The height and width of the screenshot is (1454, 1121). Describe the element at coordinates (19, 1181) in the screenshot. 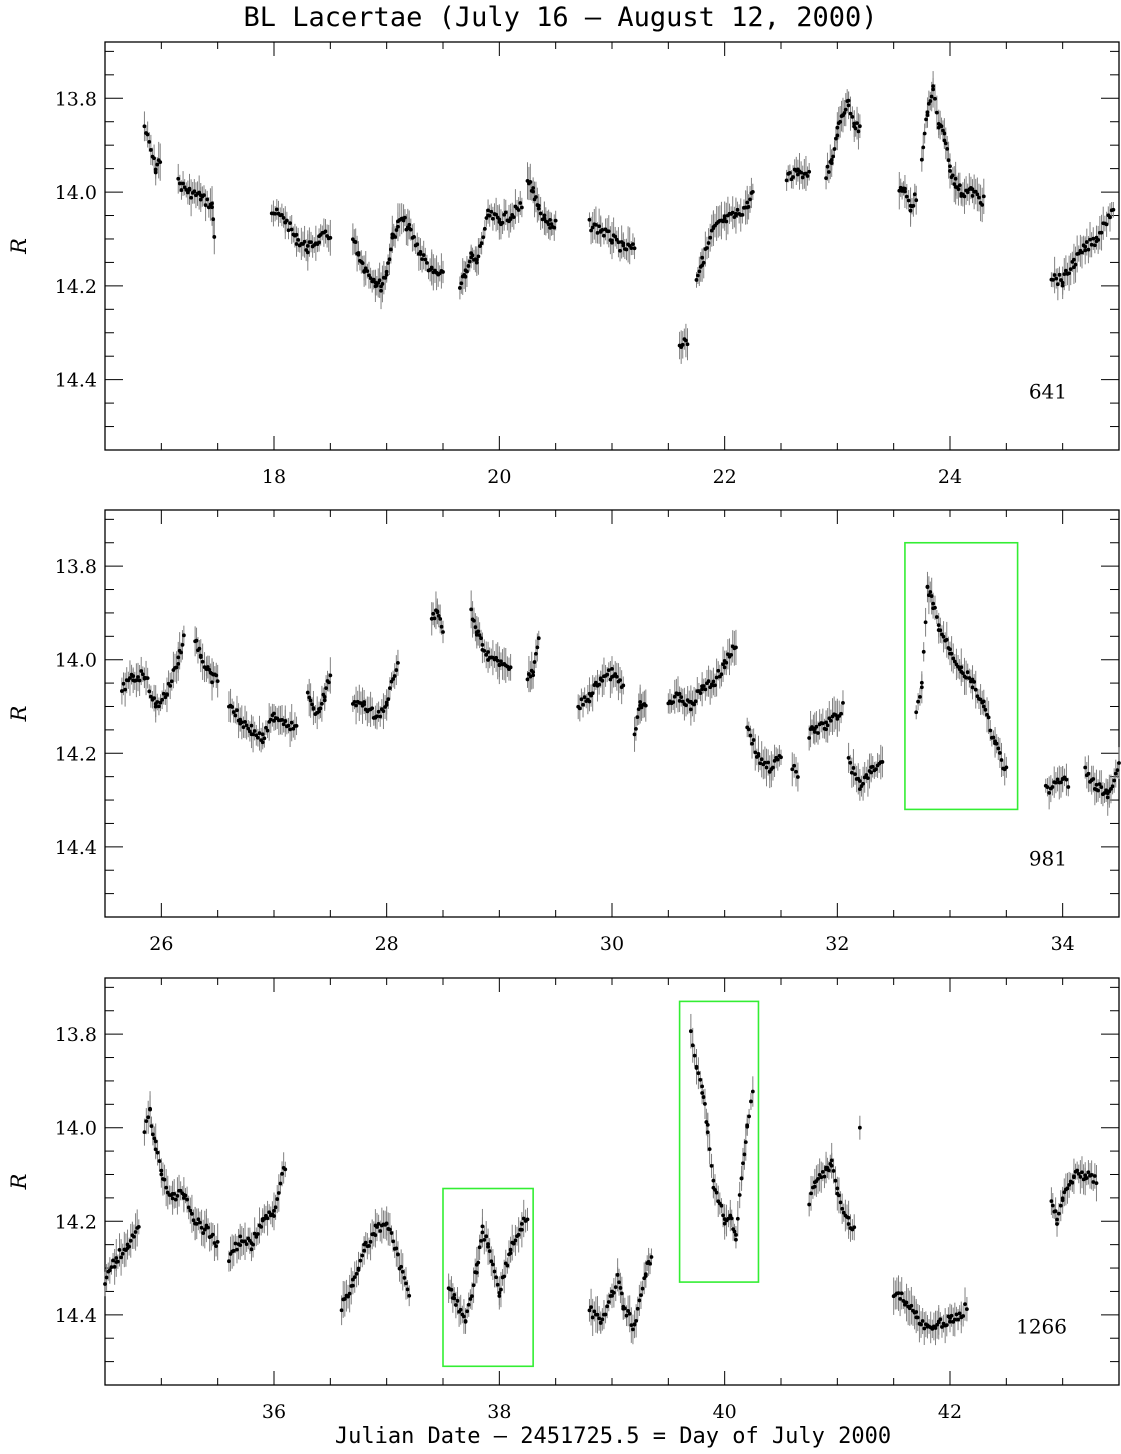

I see `y-axis-label: R` at that location.